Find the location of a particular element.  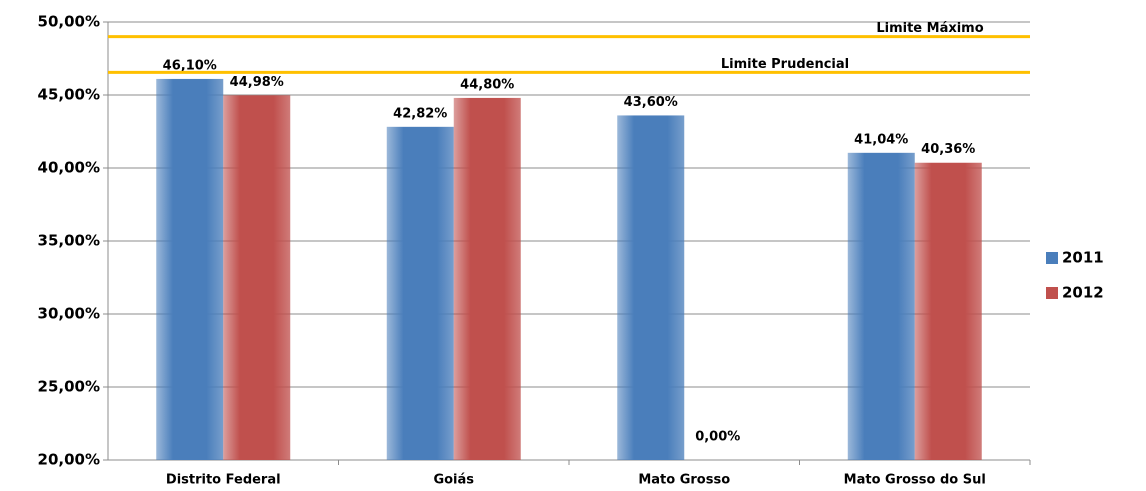

value-label: 44,80% is located at coordinates (487, 84).